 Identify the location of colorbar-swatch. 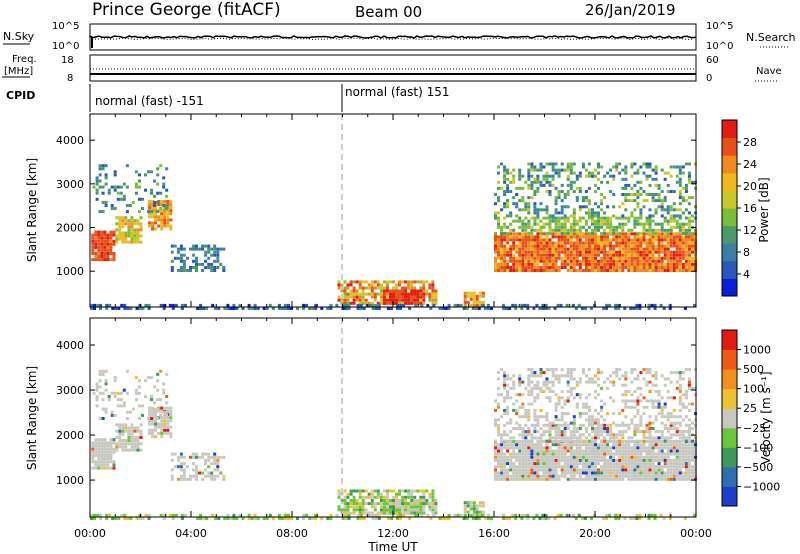
(729, 146).